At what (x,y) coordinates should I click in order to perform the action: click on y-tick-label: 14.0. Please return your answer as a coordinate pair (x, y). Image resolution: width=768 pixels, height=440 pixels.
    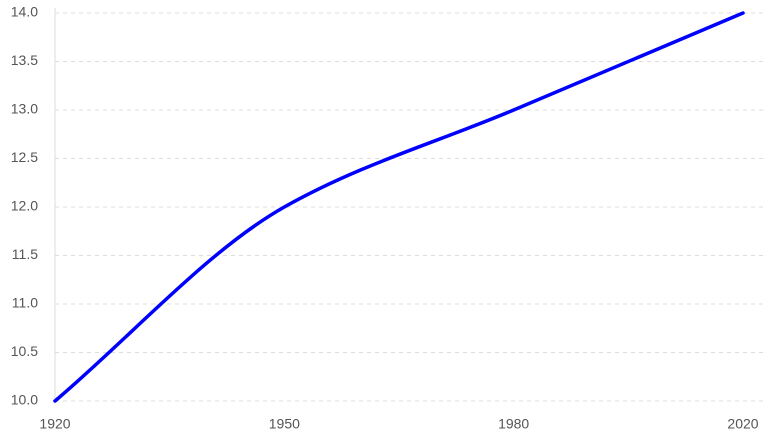
    Looking at the image, I should click on (24, 12).